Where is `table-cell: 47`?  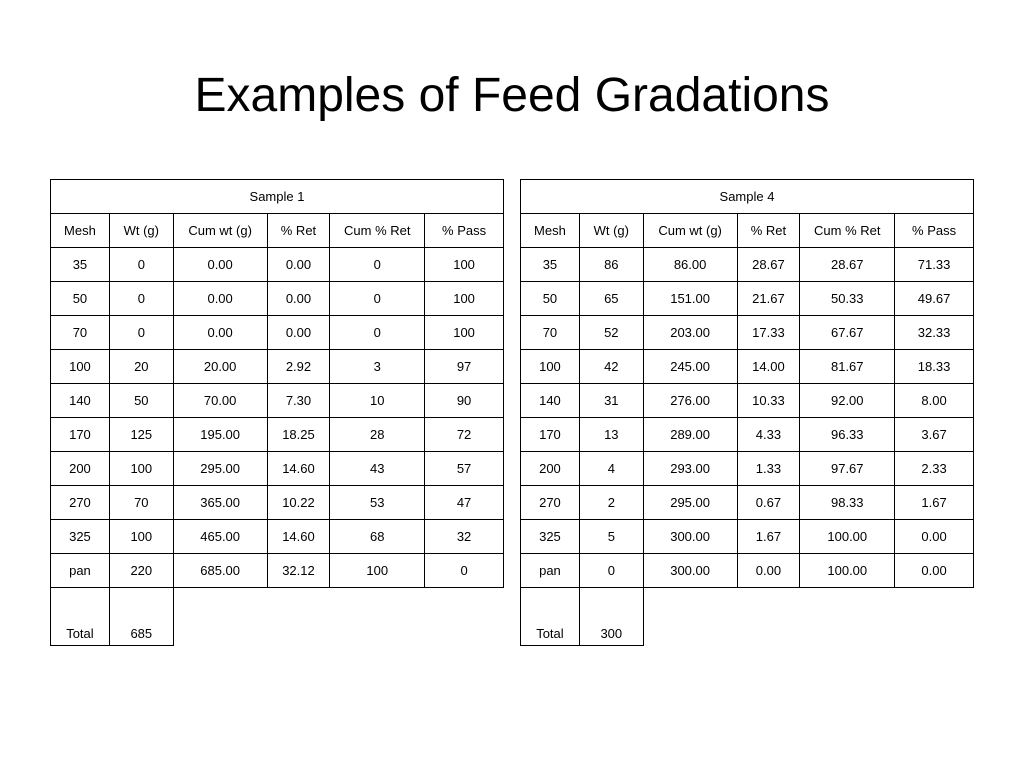
table-cell: 47 is located at coordinates (464, 502).